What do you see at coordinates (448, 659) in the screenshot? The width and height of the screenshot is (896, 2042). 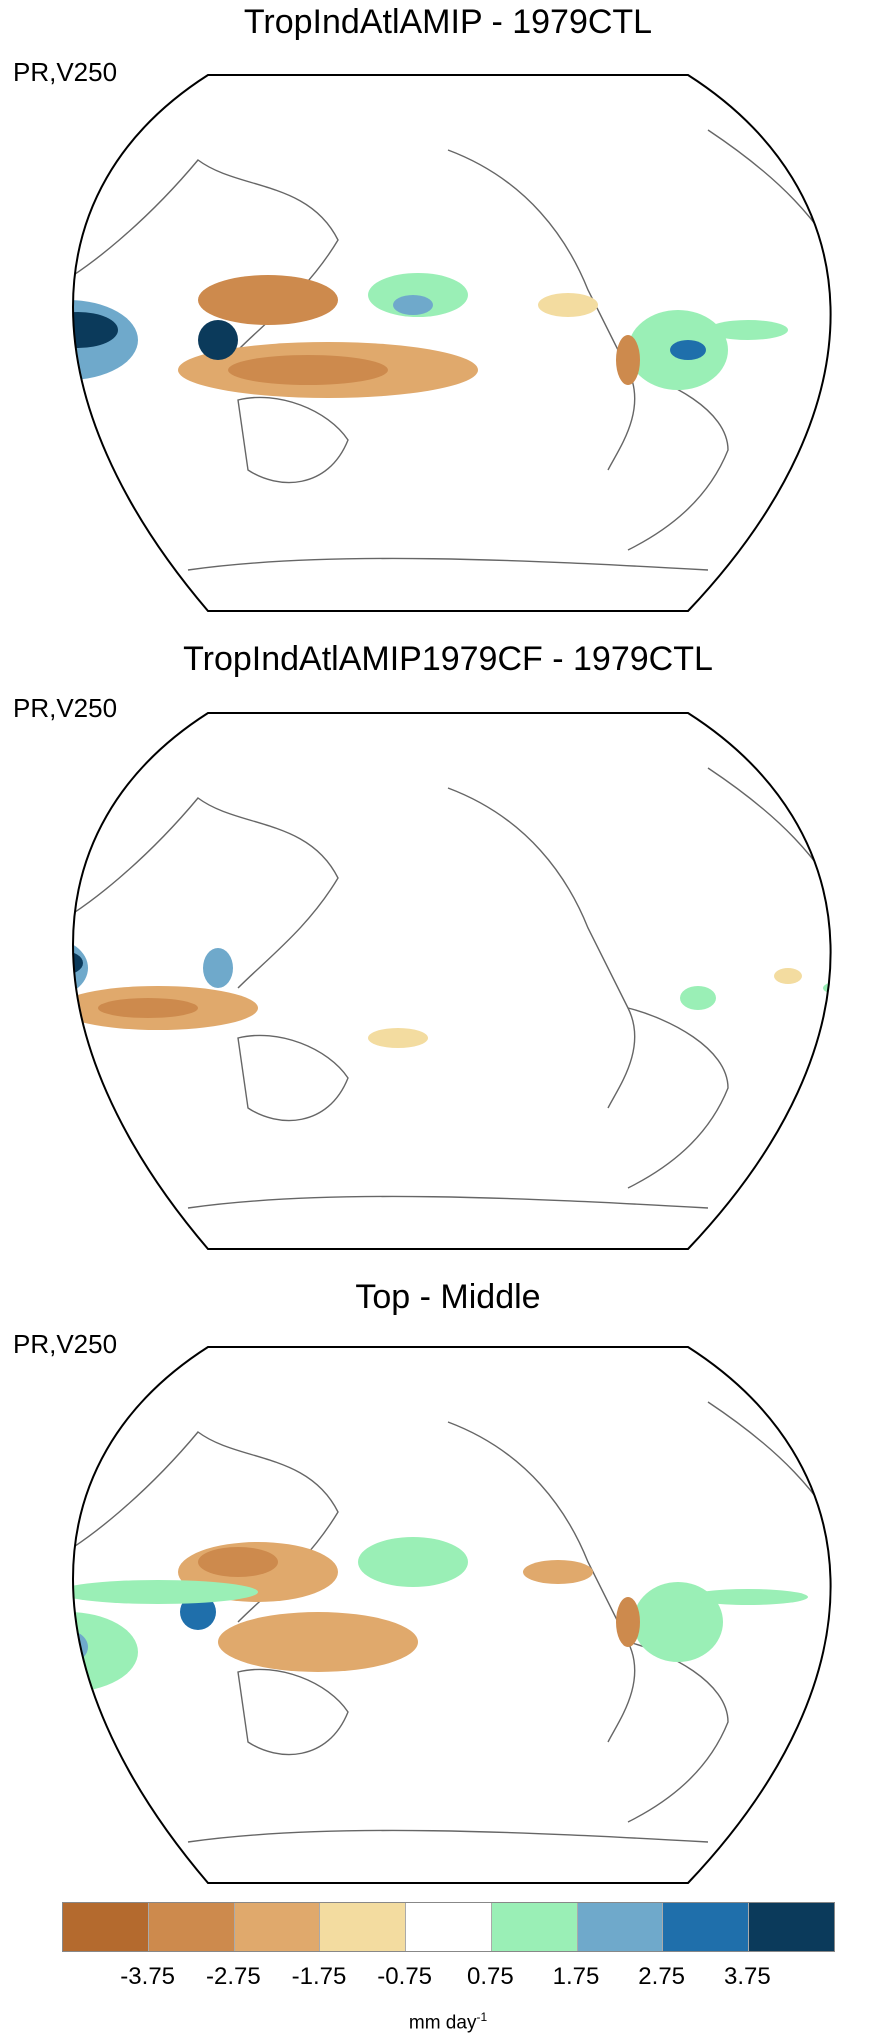 I see `panel-2-title: TropIndAtlAMIP1979CF - 1979CTL` at bounding box center [448, 659].